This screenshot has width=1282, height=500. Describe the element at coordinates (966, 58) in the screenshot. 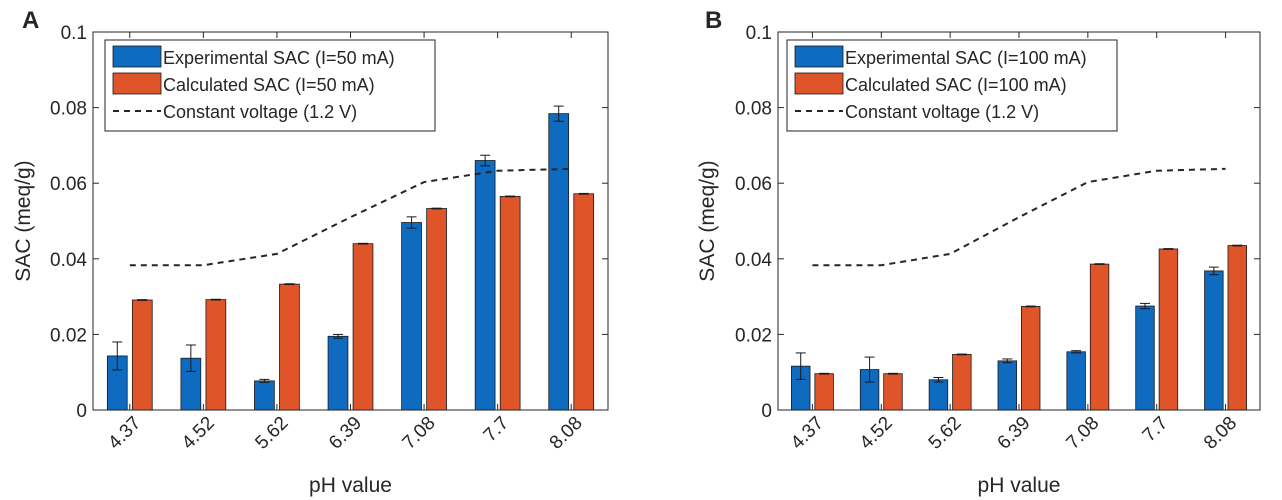

I see `legend-label: Experimental SAC (I=100 mA)` at that location.